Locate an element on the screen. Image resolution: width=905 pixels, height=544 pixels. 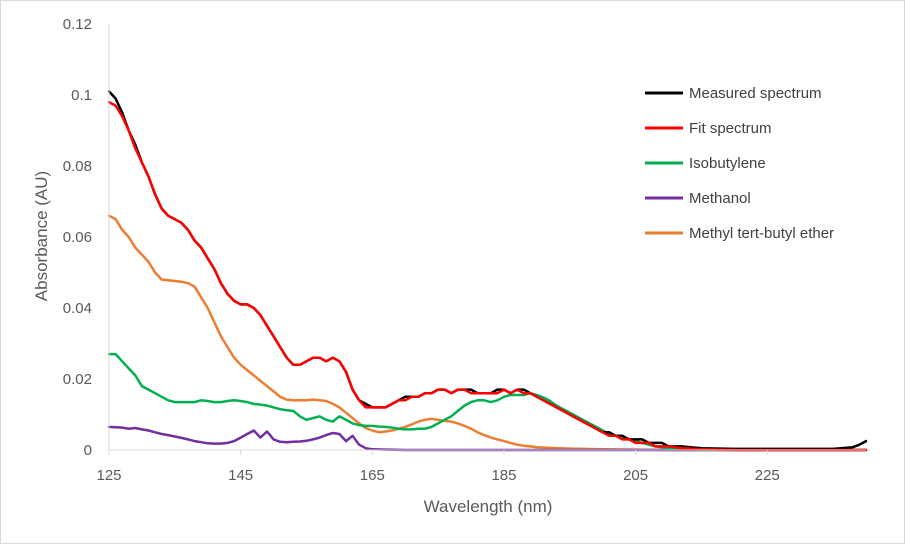
y-tick-label: 0.1 is located at coordinates (81, 95).